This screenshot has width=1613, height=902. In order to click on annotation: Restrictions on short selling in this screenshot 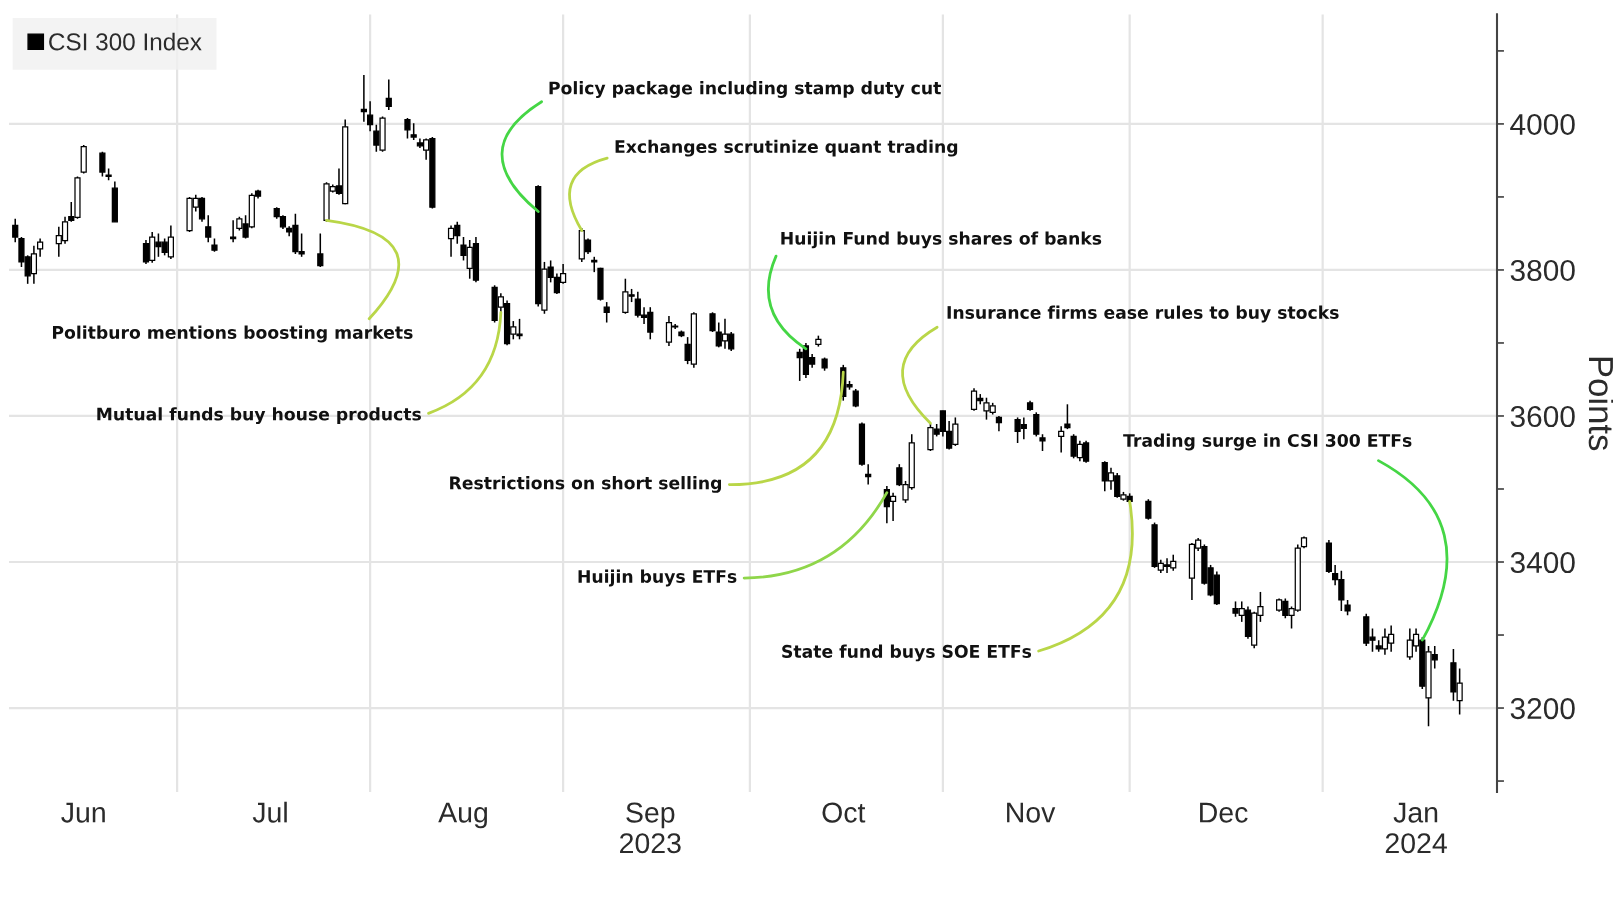, I will do `click(585, 484)`.